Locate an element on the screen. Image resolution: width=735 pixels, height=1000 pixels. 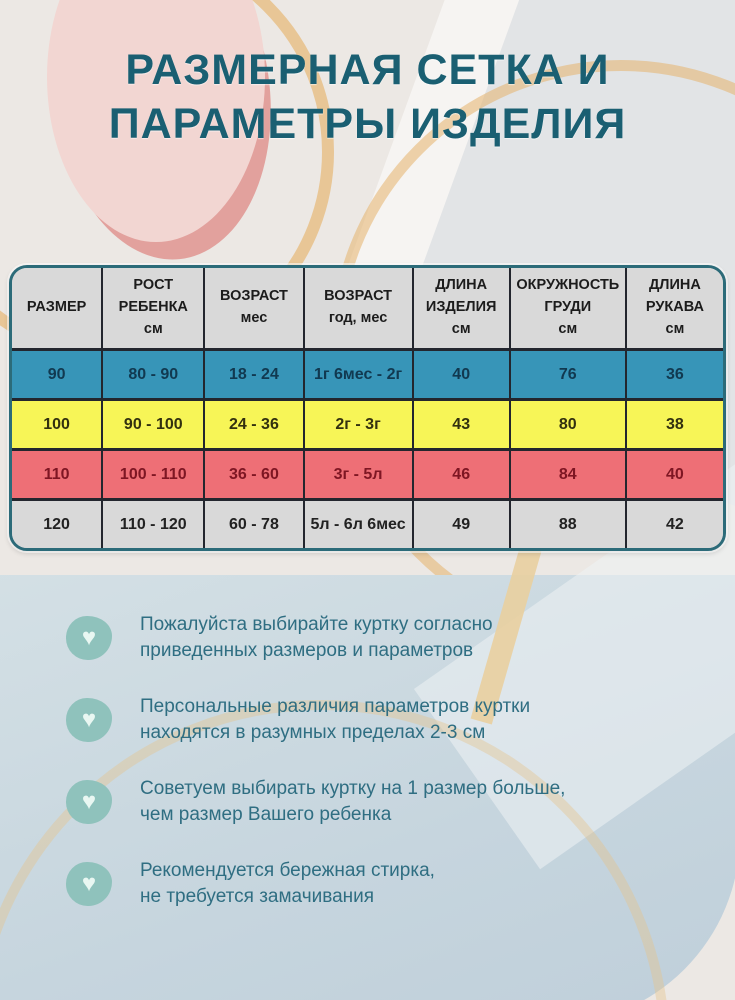
cell-sleeve: 36 is located at coordinates (674, 373).